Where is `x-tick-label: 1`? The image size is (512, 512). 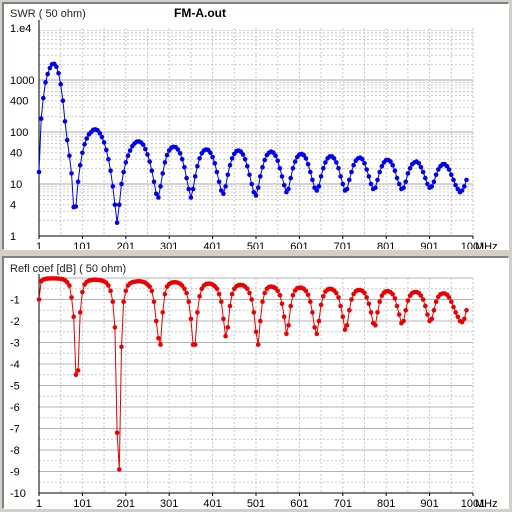
x-tick-label: 1 is located at coordinates (39, 503).